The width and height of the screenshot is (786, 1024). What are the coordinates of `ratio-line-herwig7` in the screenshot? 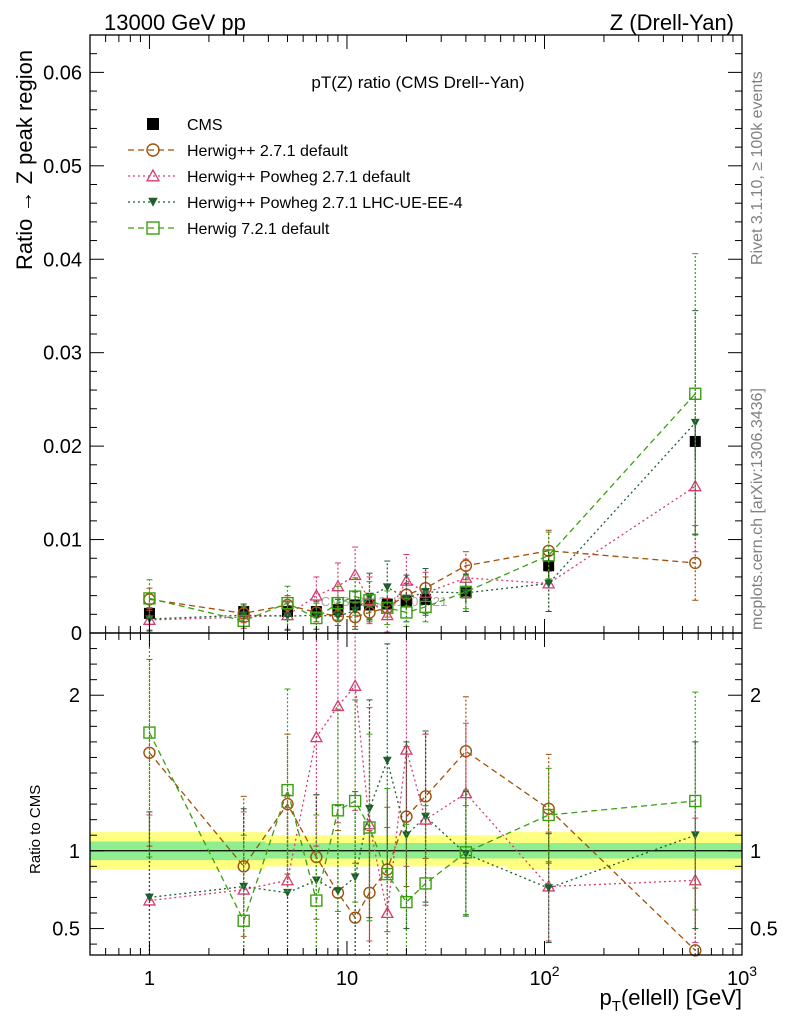 It's located at (422, 827).